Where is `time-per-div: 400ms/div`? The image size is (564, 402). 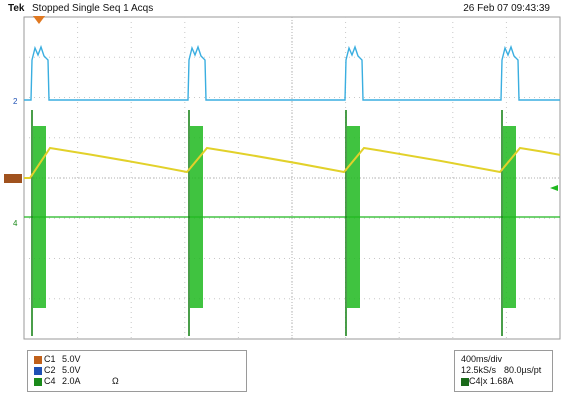 time-per-div: 400ms/div is located at coordinates (482, 359).